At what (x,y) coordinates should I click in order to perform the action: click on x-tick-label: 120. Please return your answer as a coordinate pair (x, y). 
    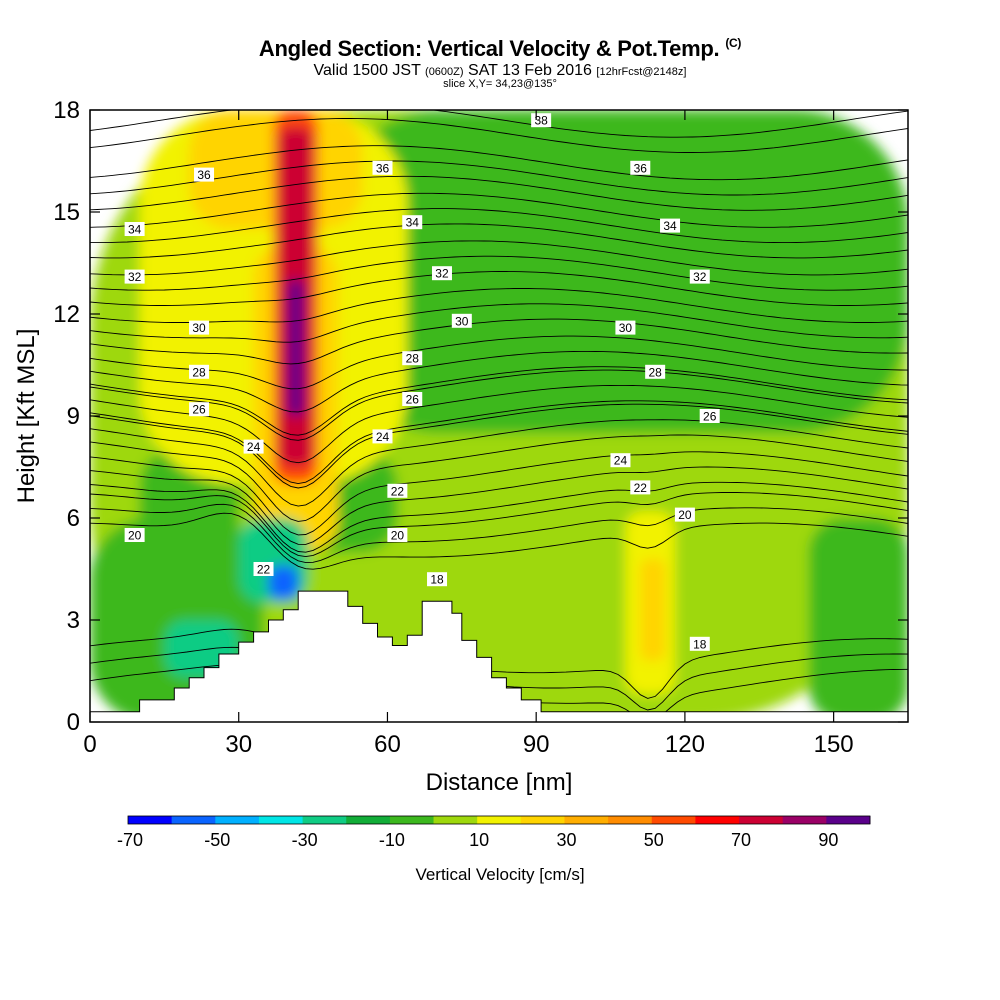
    Looking at the image, I should click on (685, 744).